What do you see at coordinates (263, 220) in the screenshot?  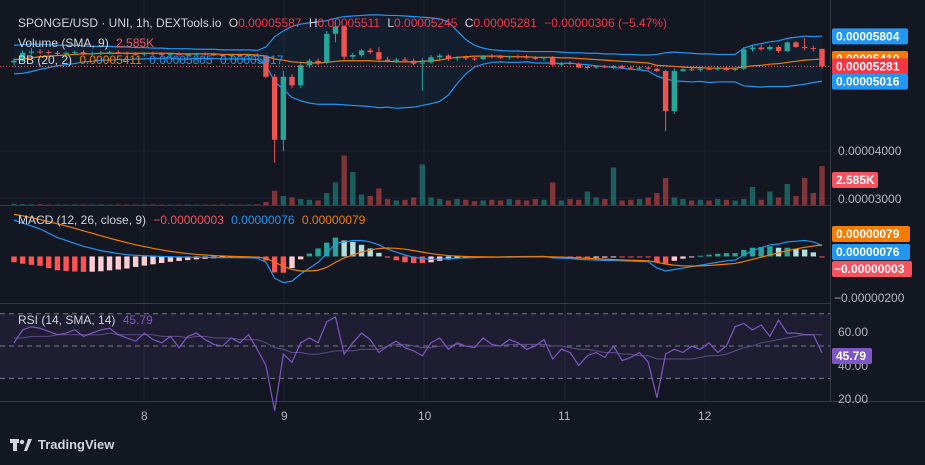 I see `macd-line-value: 0.00000076` at bounding box center [263, 220].